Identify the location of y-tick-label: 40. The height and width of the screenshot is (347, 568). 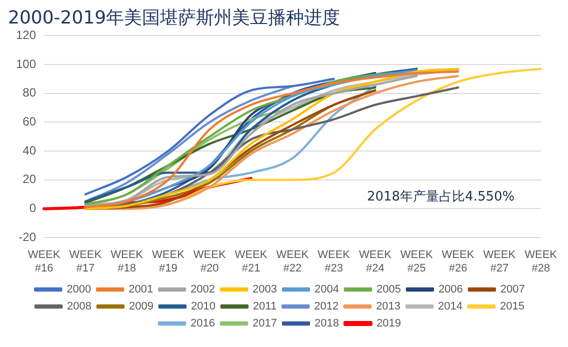
(29, 150).